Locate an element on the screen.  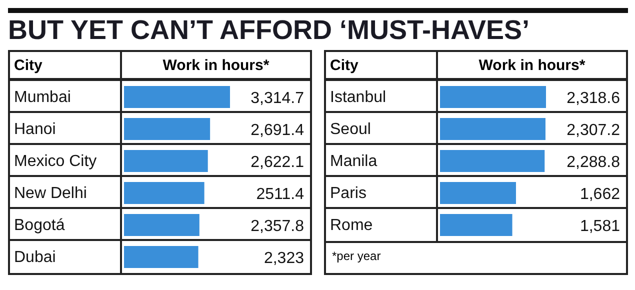
y-tick-label: New Delhi is located at coordinates (50, 193).